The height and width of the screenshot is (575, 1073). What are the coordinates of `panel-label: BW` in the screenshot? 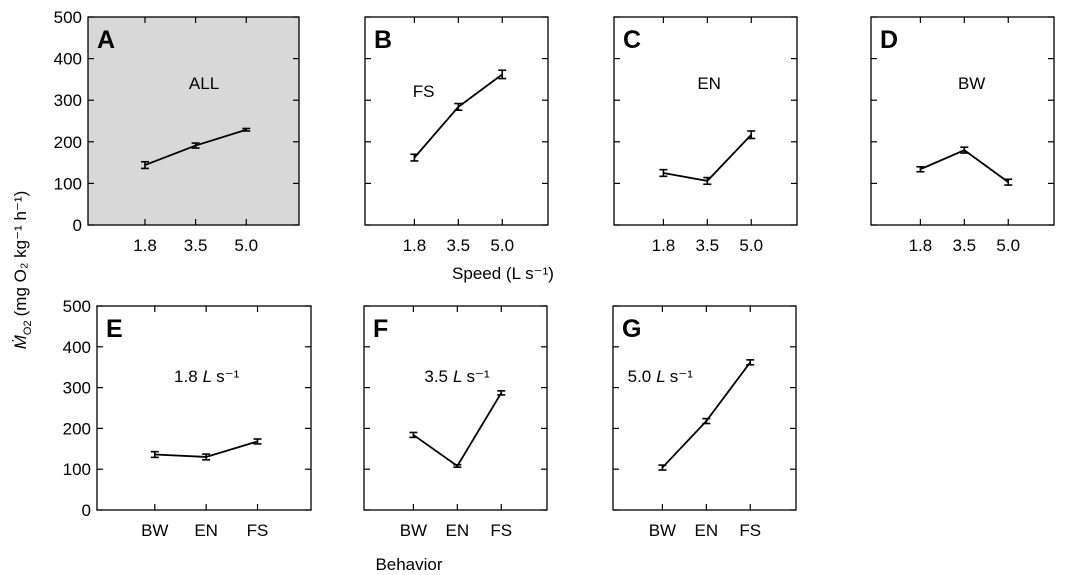 It's located at (971, 83).